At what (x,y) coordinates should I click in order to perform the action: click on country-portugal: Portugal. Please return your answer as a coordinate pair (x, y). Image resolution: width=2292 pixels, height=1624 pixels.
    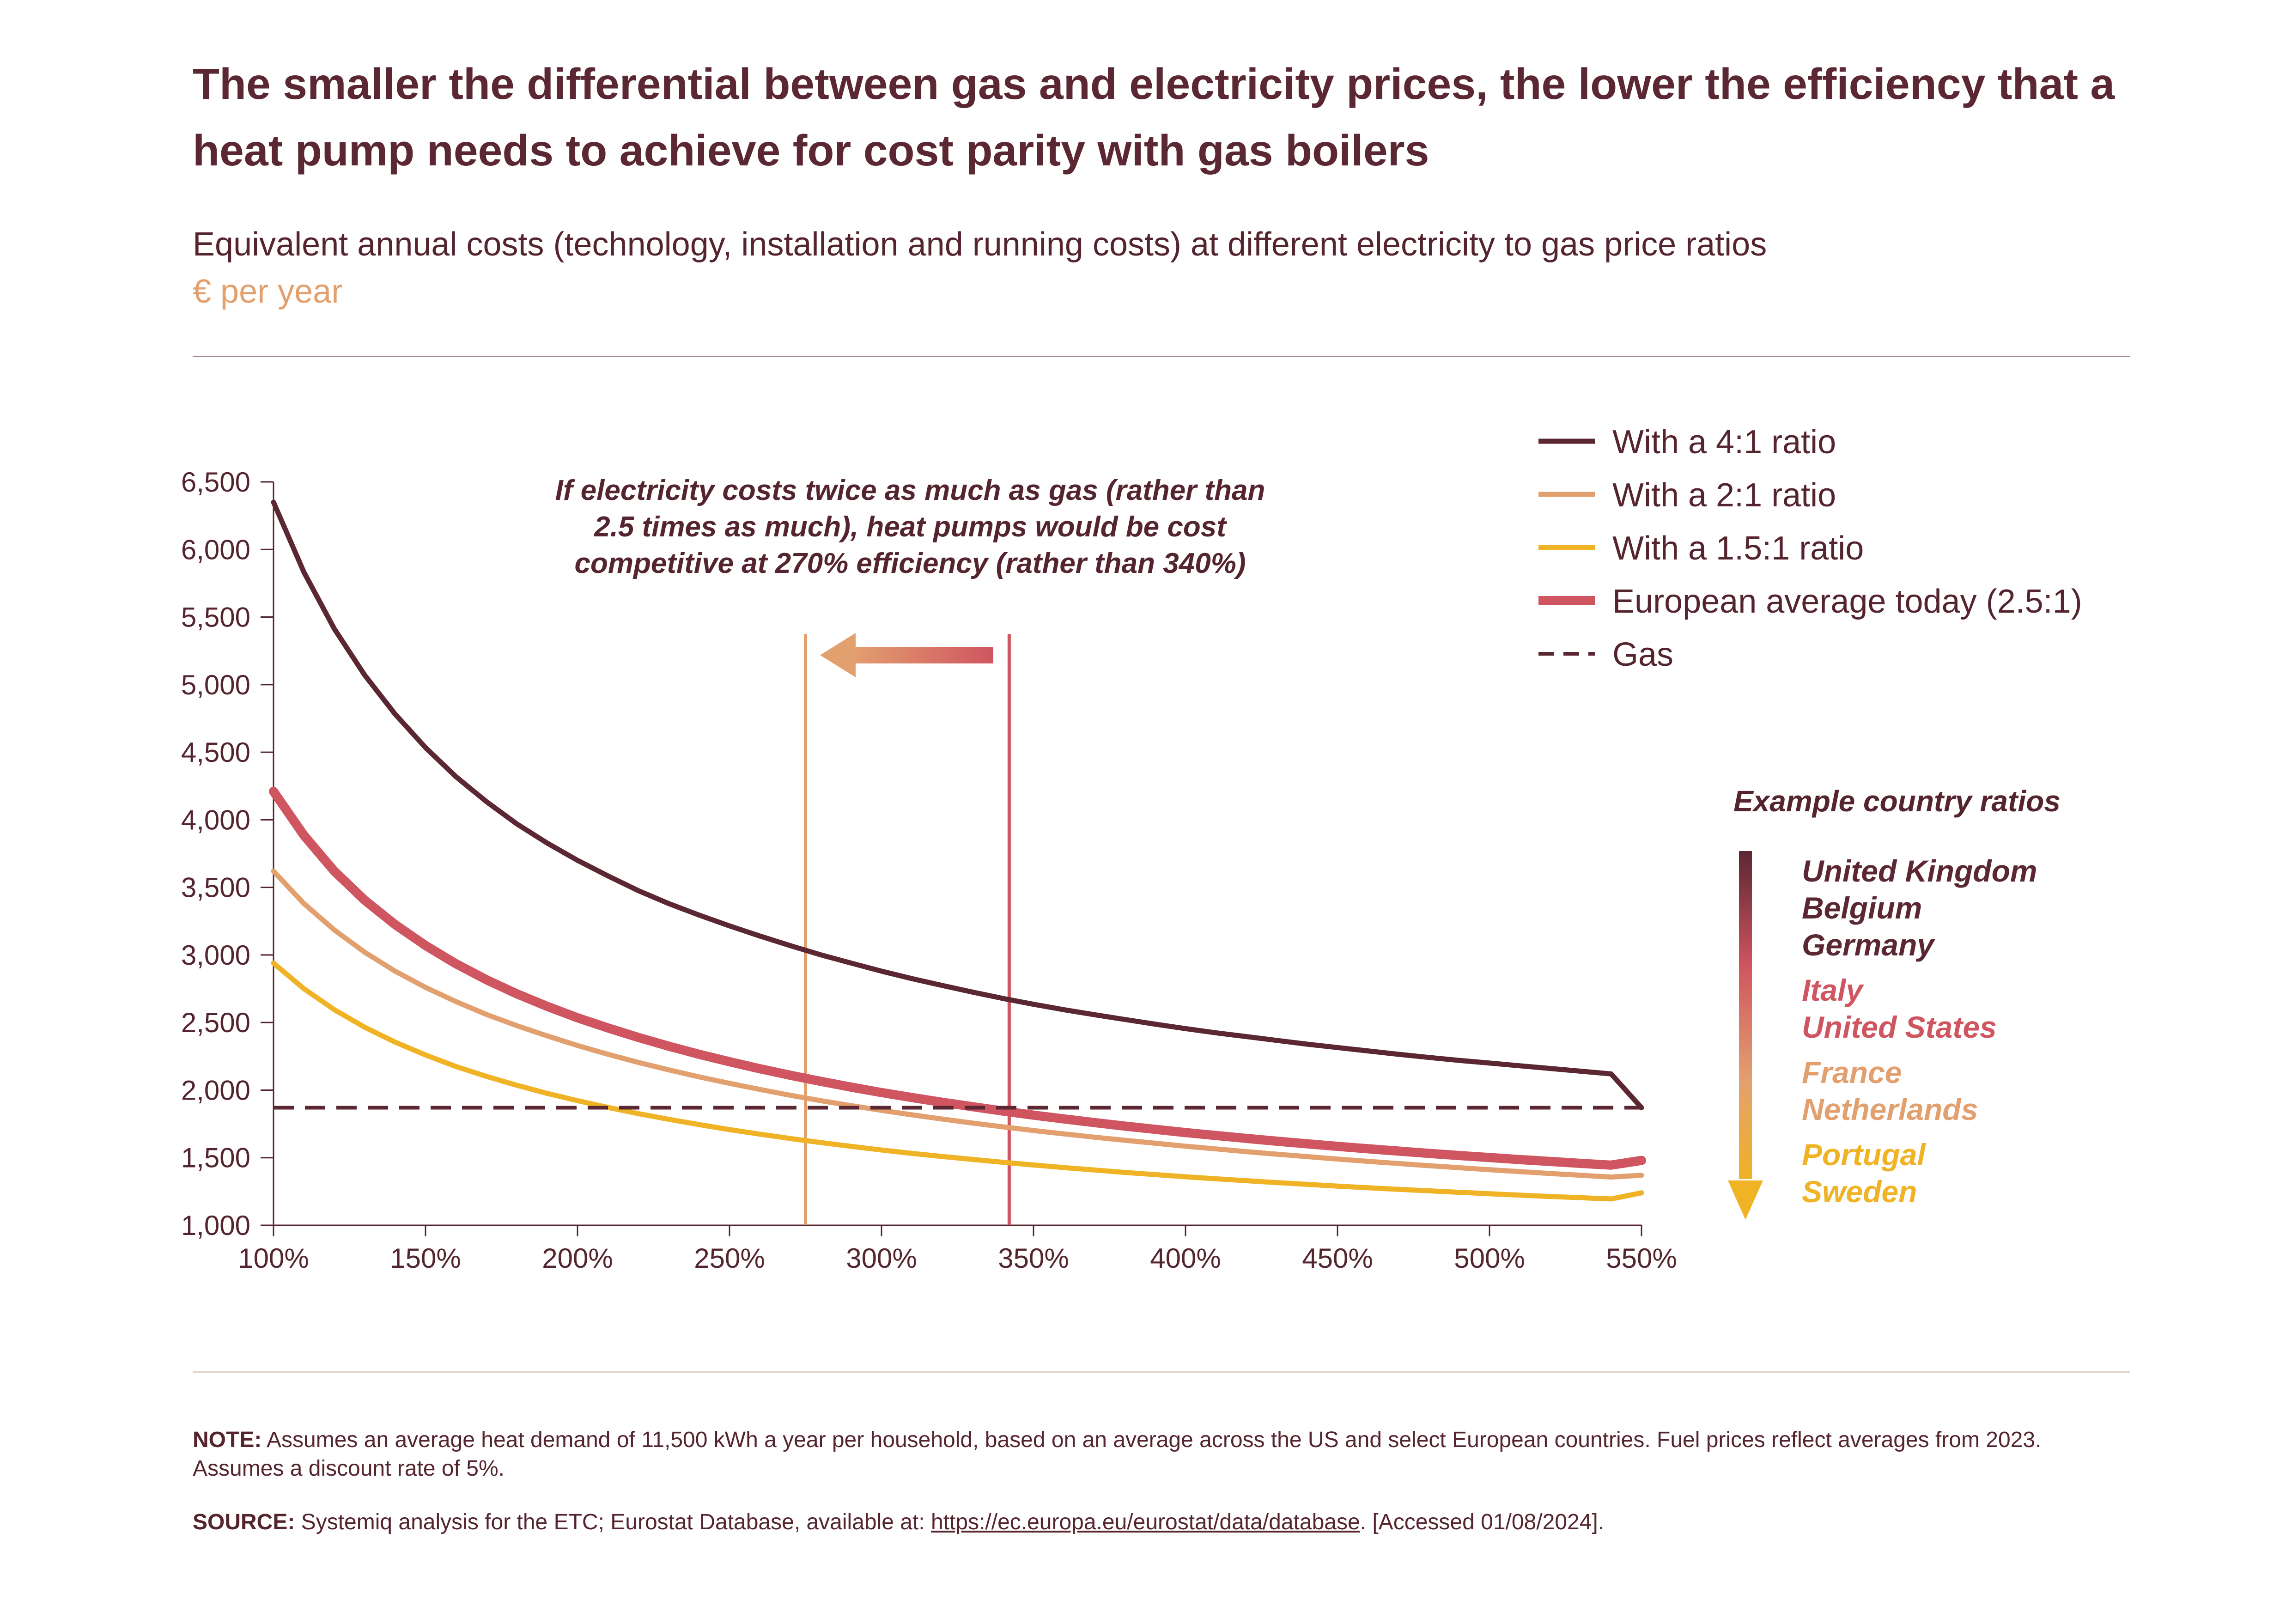
    Looking at the image, I should click on (1864, 1154).